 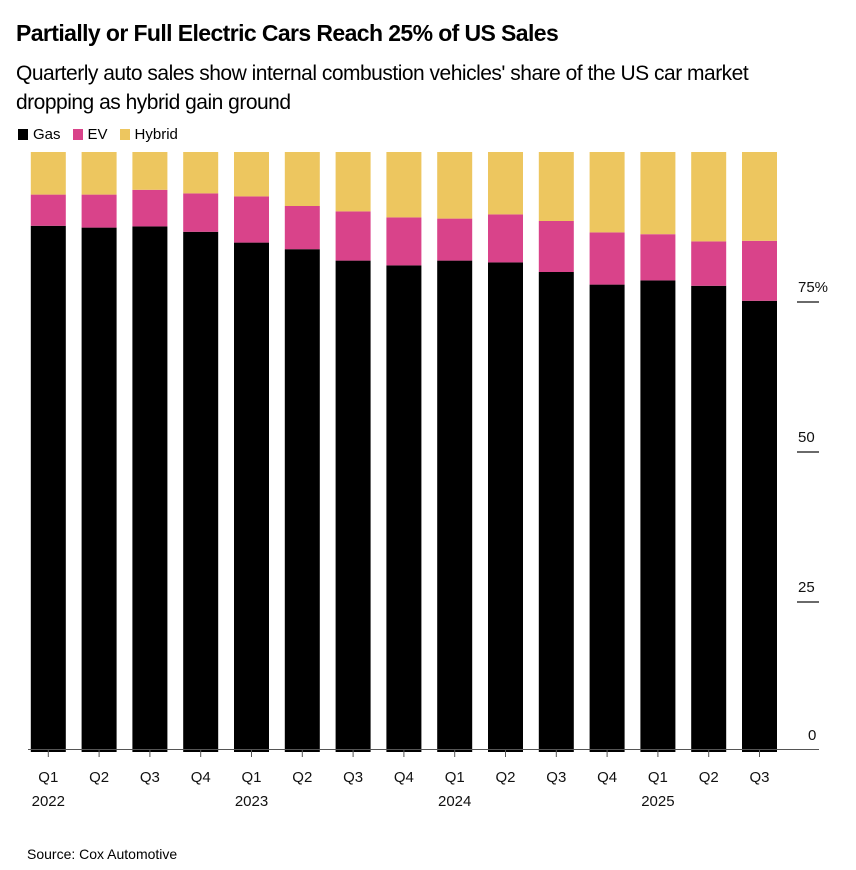 I want to click on x-tick-label-10: Q3, so click(x=556, y=777).